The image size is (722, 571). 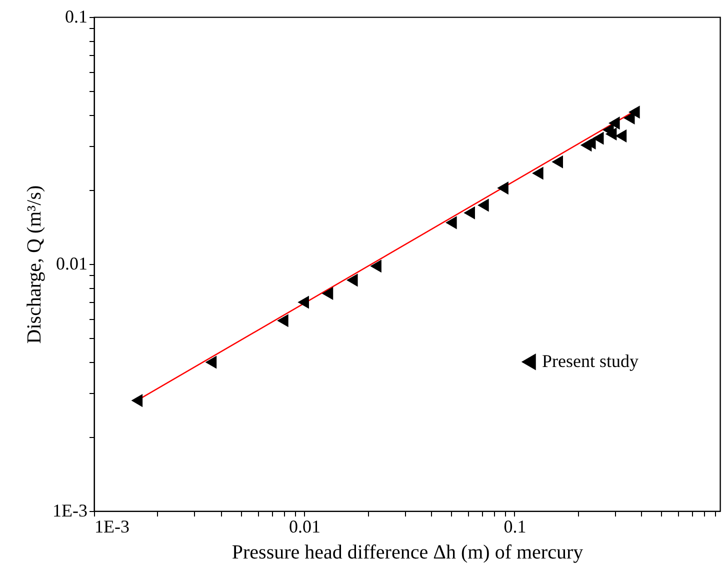 I want to click on y-tick-label: 0.1, so click(x=76, y=16).